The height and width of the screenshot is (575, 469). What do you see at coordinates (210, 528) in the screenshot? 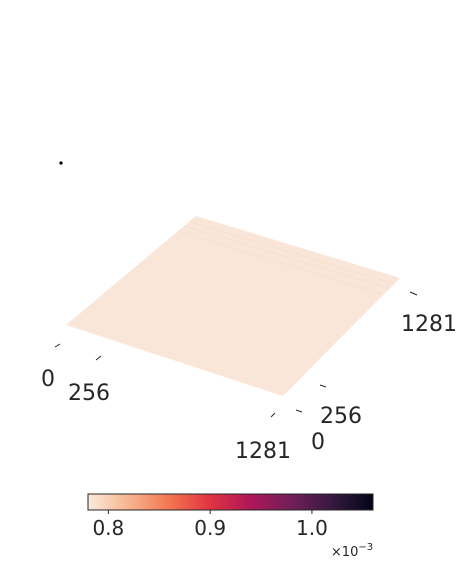
I see `colorbar-tick-label-1: 0.9` at bounding box center [210, 528].